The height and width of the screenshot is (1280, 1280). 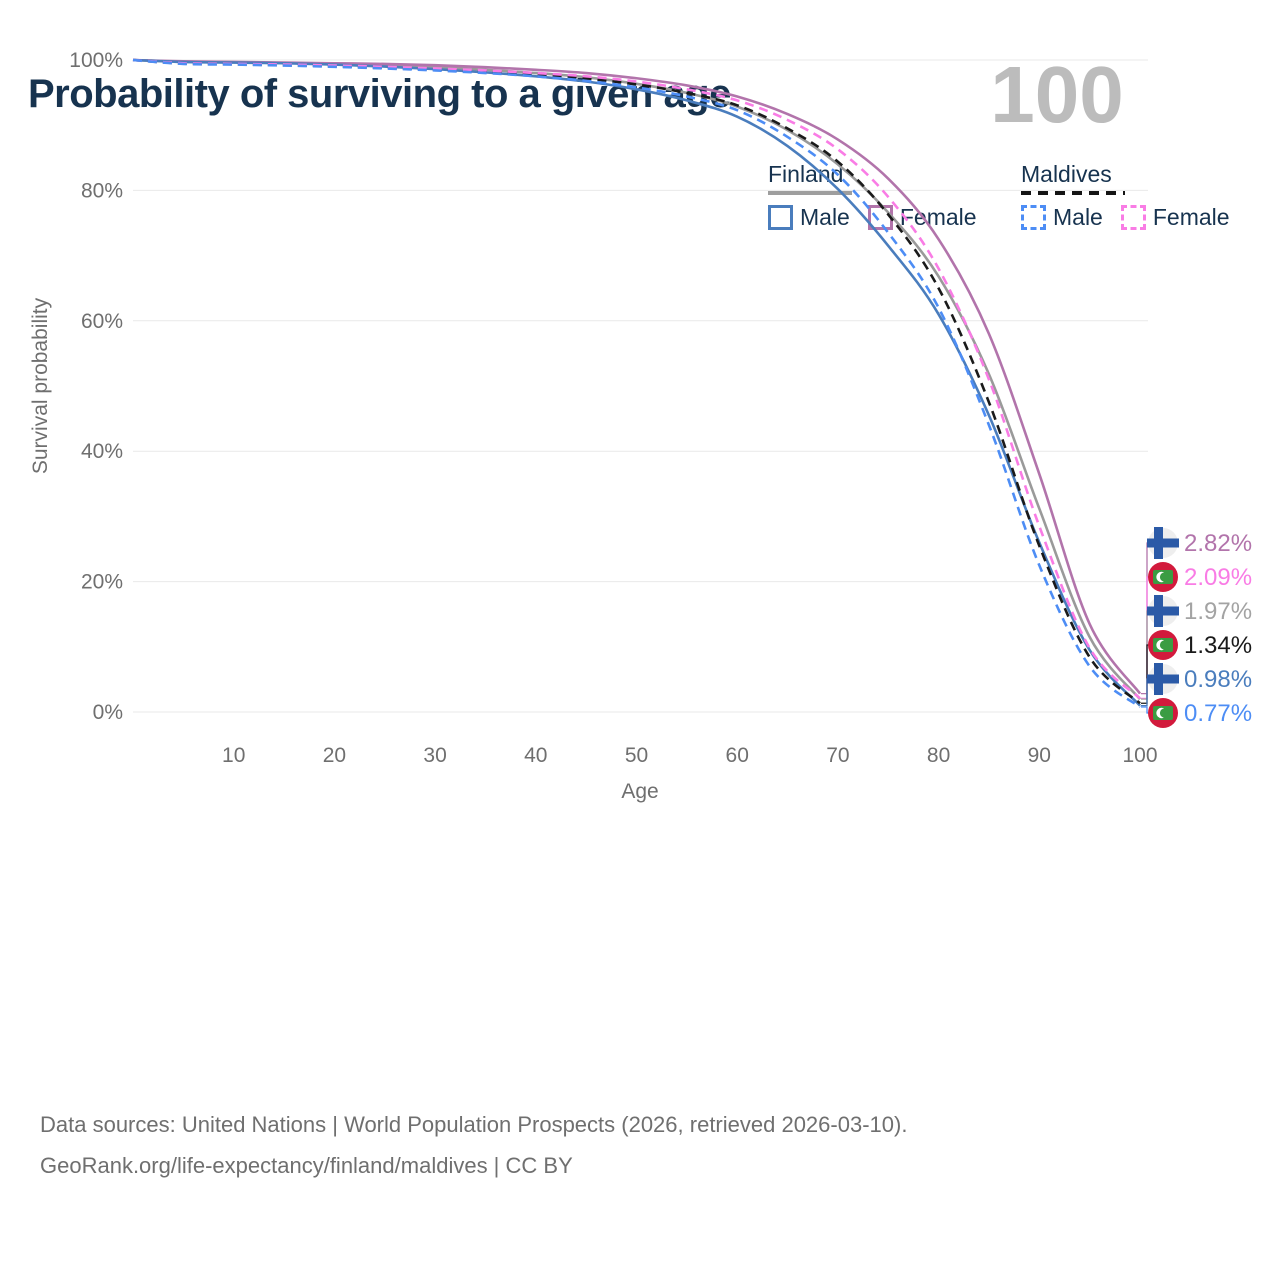 I want to click on end-label-finland-total: 1.97%, so click(x=1196, y=647).